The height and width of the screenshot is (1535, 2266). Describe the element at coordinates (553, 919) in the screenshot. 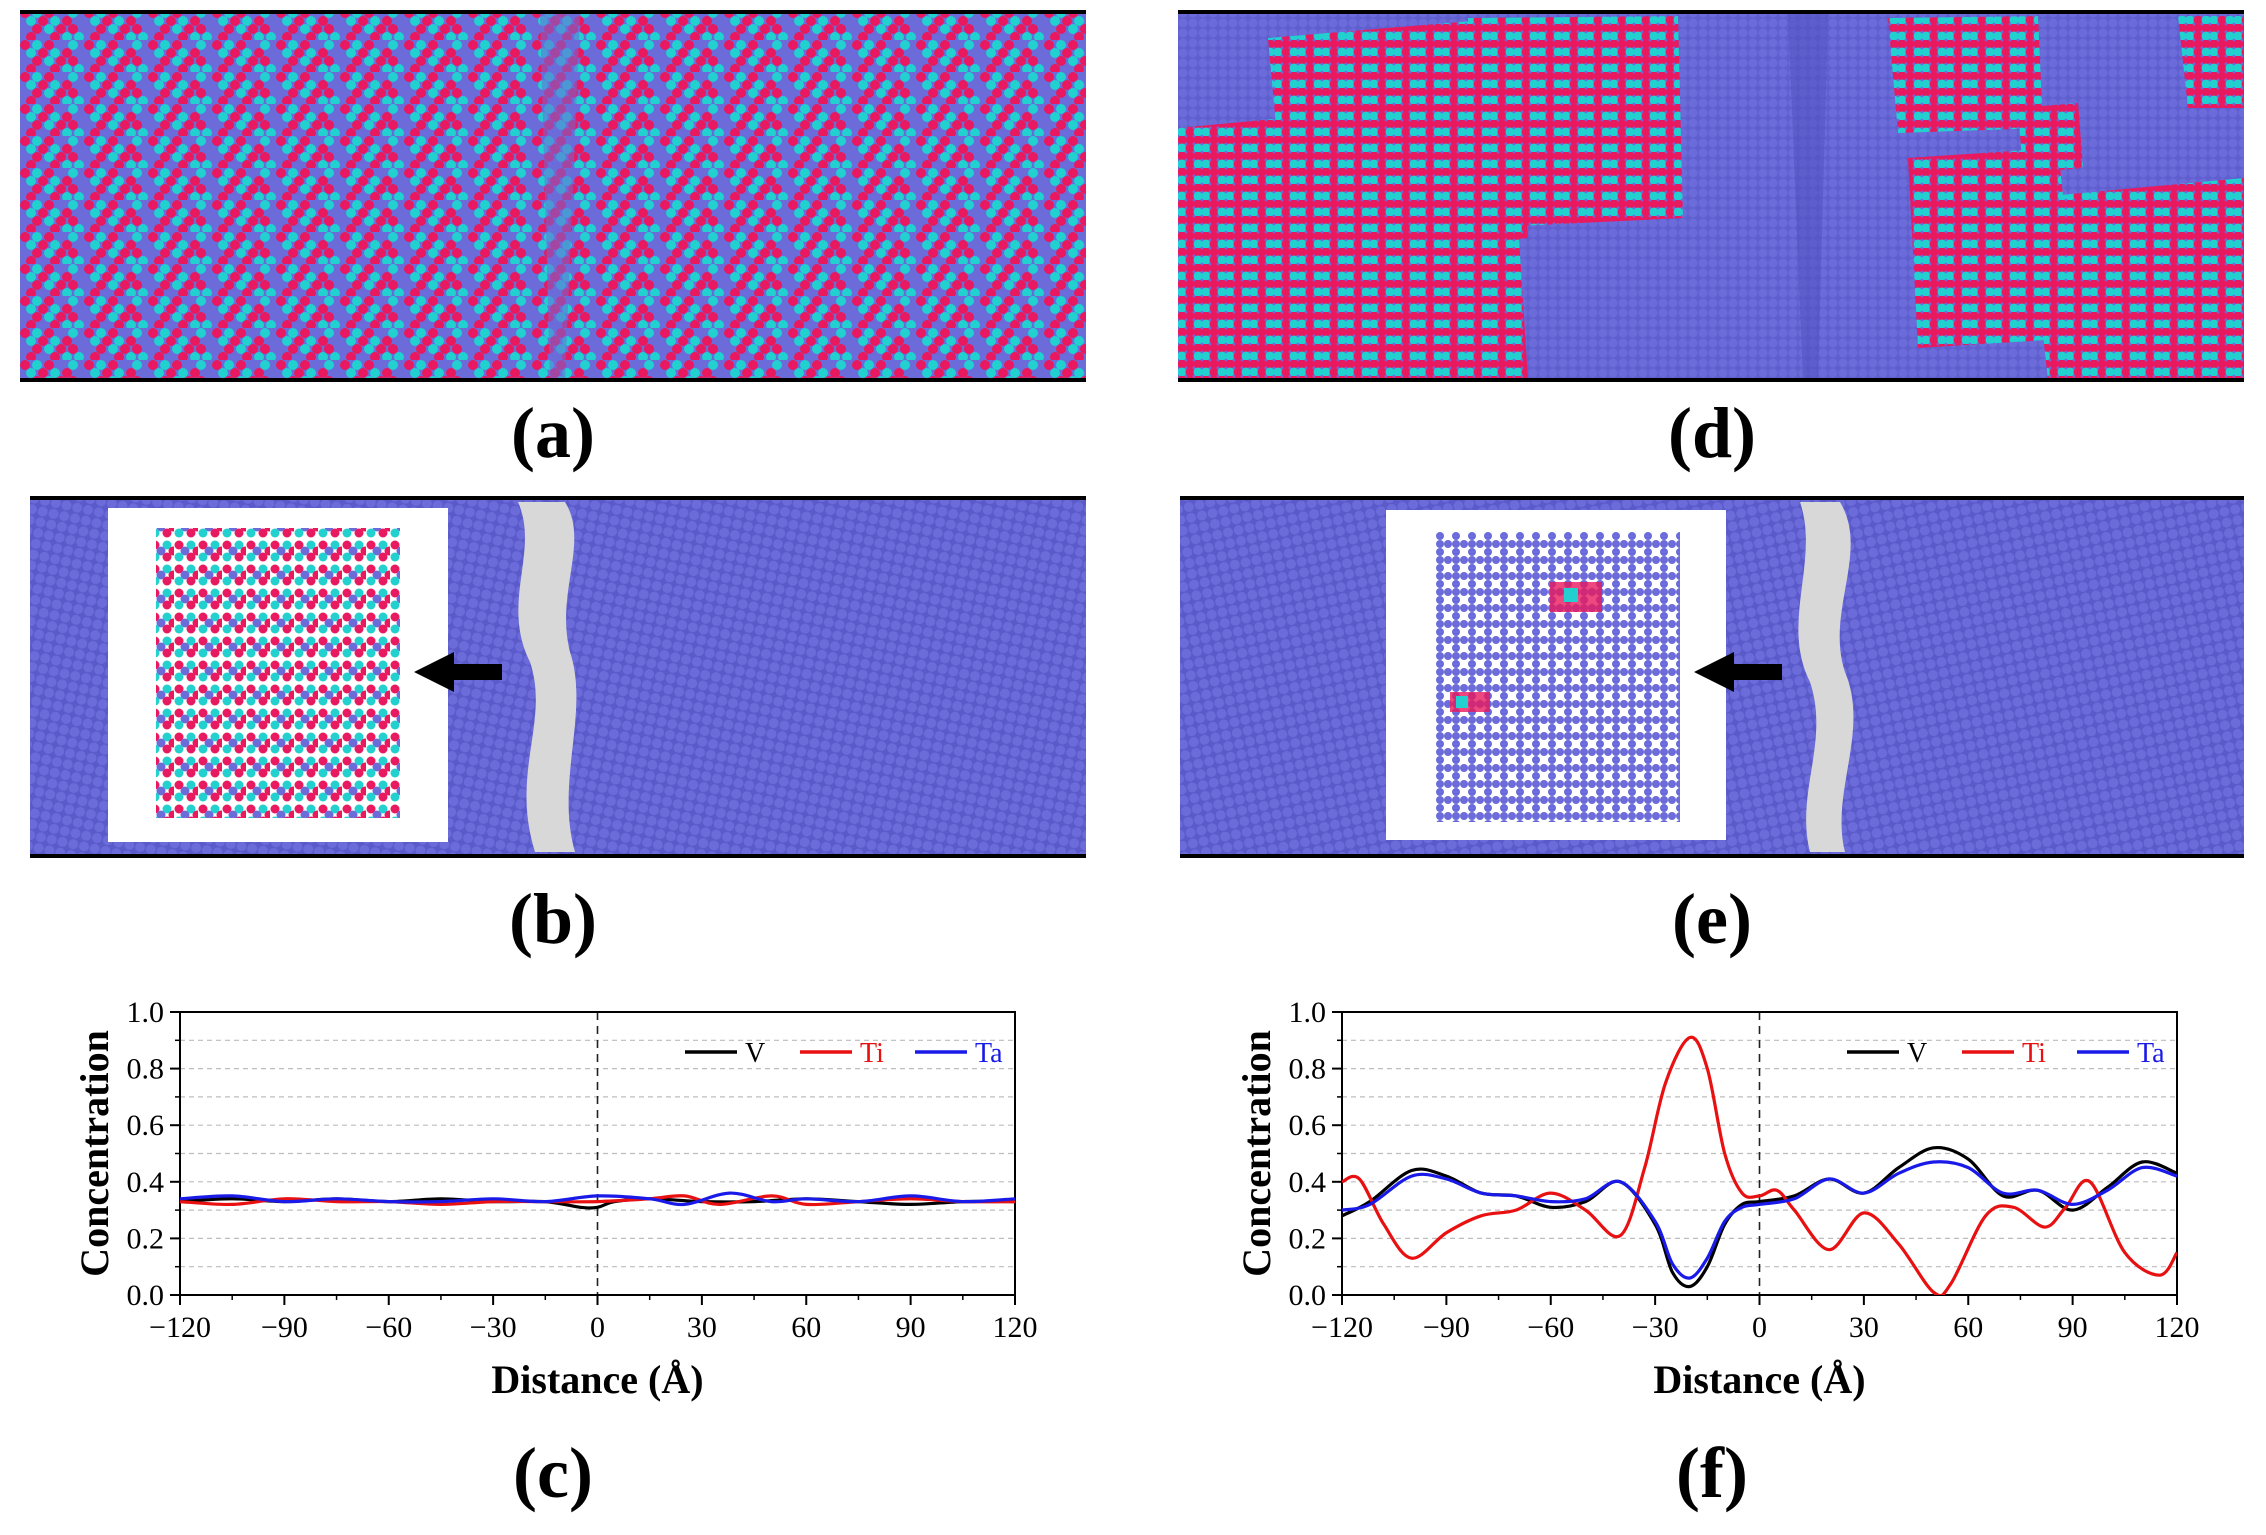

I see `panel-label-b: (b)` at that location.